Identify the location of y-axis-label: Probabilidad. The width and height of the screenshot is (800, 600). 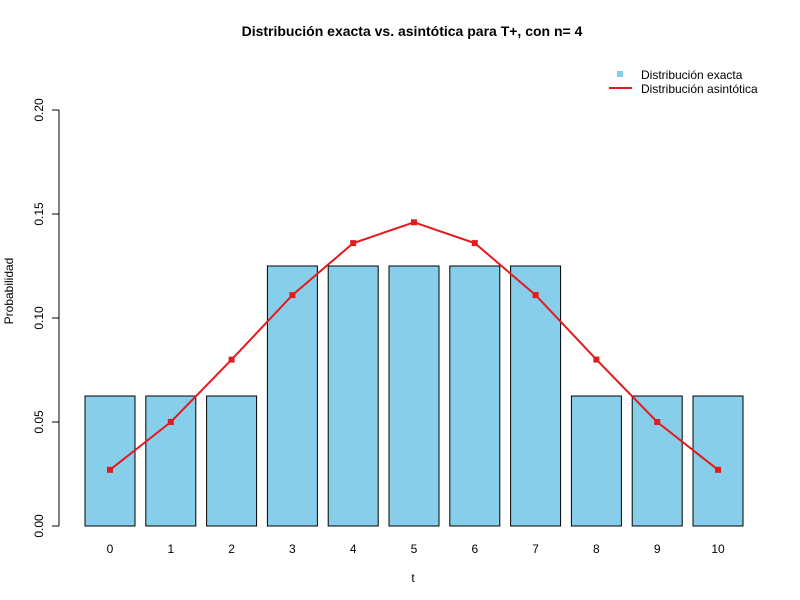
(9, 291).